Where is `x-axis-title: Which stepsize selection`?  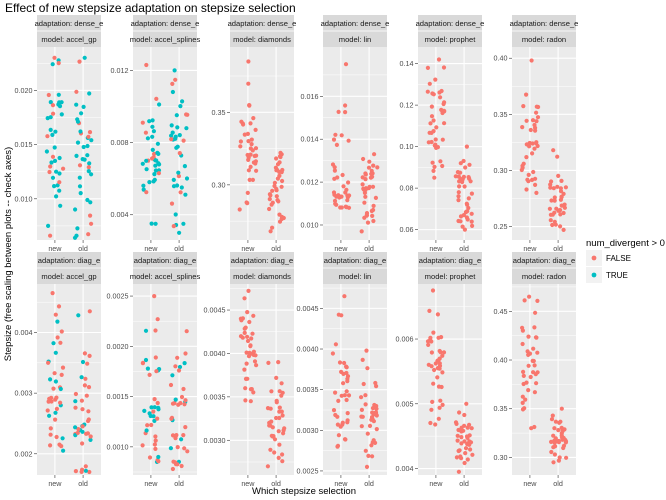
x-axis-title: Which stepsize selection is located at coordinates (304, 491).